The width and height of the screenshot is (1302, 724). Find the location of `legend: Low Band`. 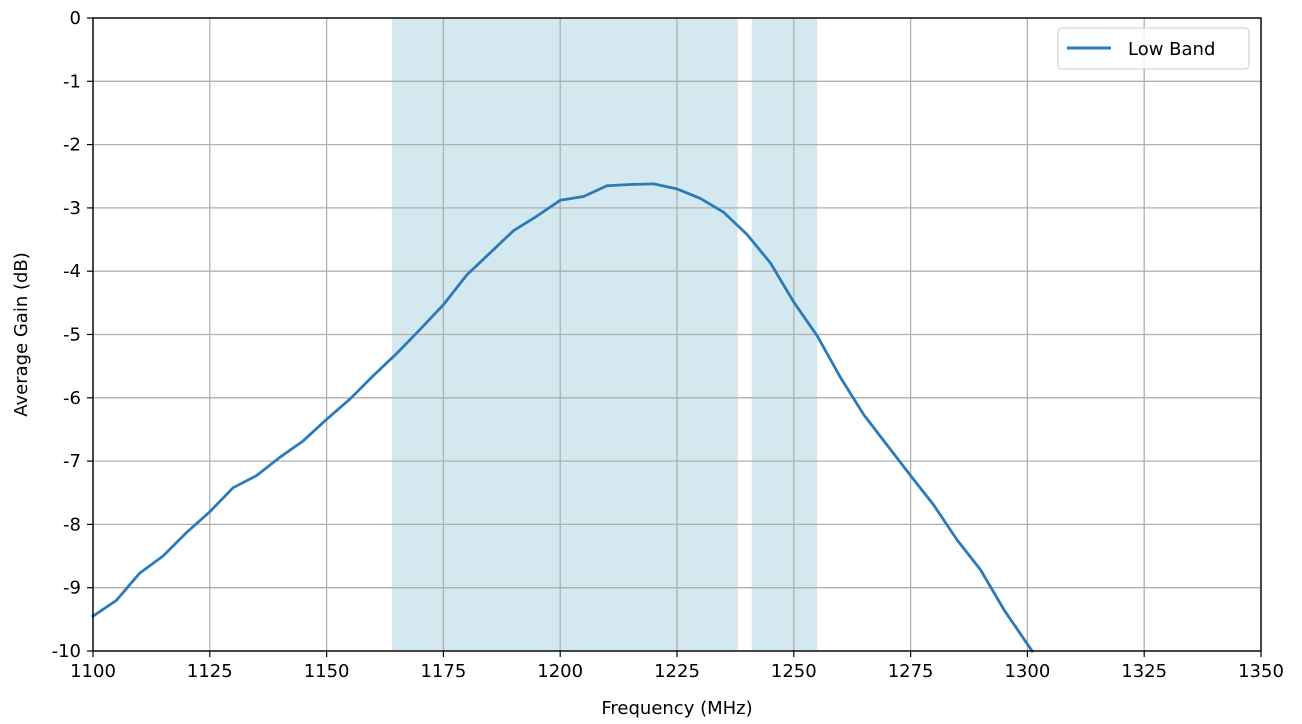

legend: Low Band is located at coordinates (1153, 48).